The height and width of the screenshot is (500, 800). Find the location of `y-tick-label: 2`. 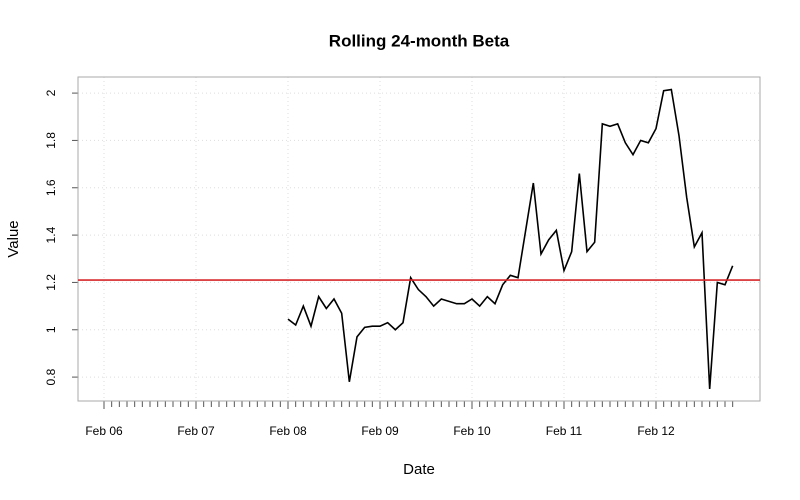

y-tick-label: 2 is located at coordinates (51, 92).